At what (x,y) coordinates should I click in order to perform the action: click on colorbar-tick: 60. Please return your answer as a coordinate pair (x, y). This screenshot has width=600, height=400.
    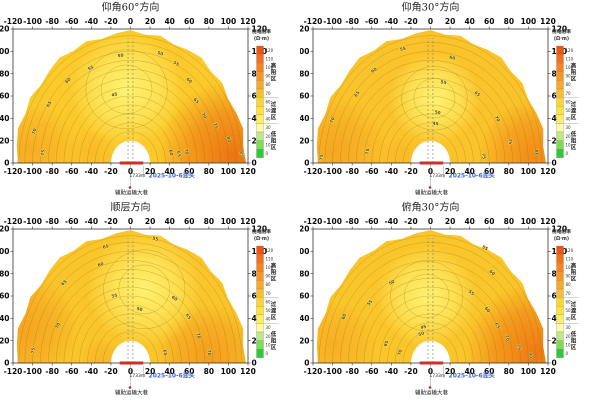
    Looking at the image, I should click on (569, 301).